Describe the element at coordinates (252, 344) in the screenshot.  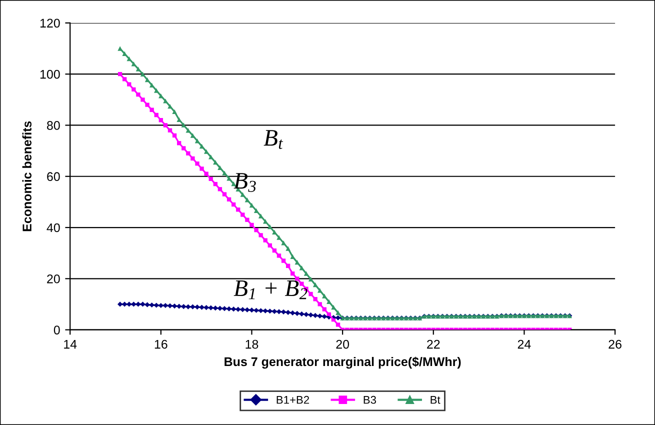
I see `x-tick-label: 18` at that location.